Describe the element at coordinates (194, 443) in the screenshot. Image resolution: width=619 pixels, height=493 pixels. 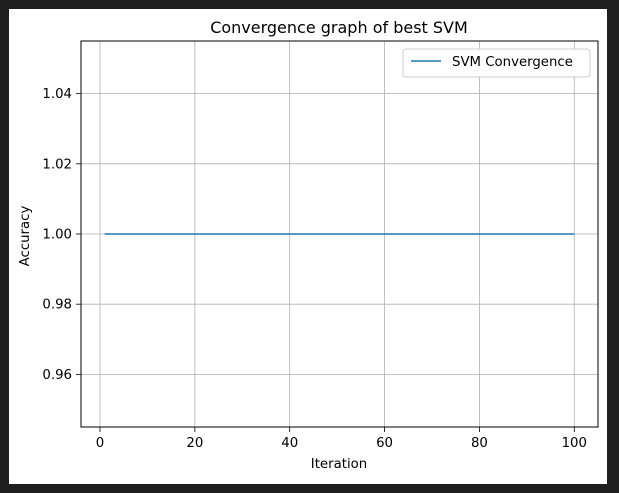
I see `x-tick-label-1: 20` at that location.